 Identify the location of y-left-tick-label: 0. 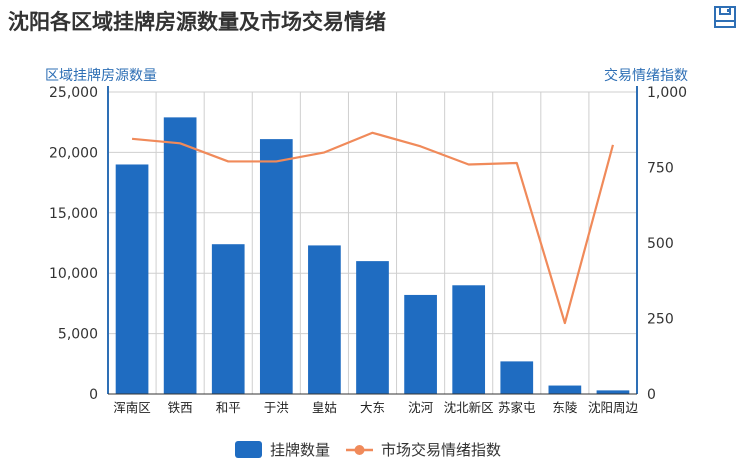
(93, 395).